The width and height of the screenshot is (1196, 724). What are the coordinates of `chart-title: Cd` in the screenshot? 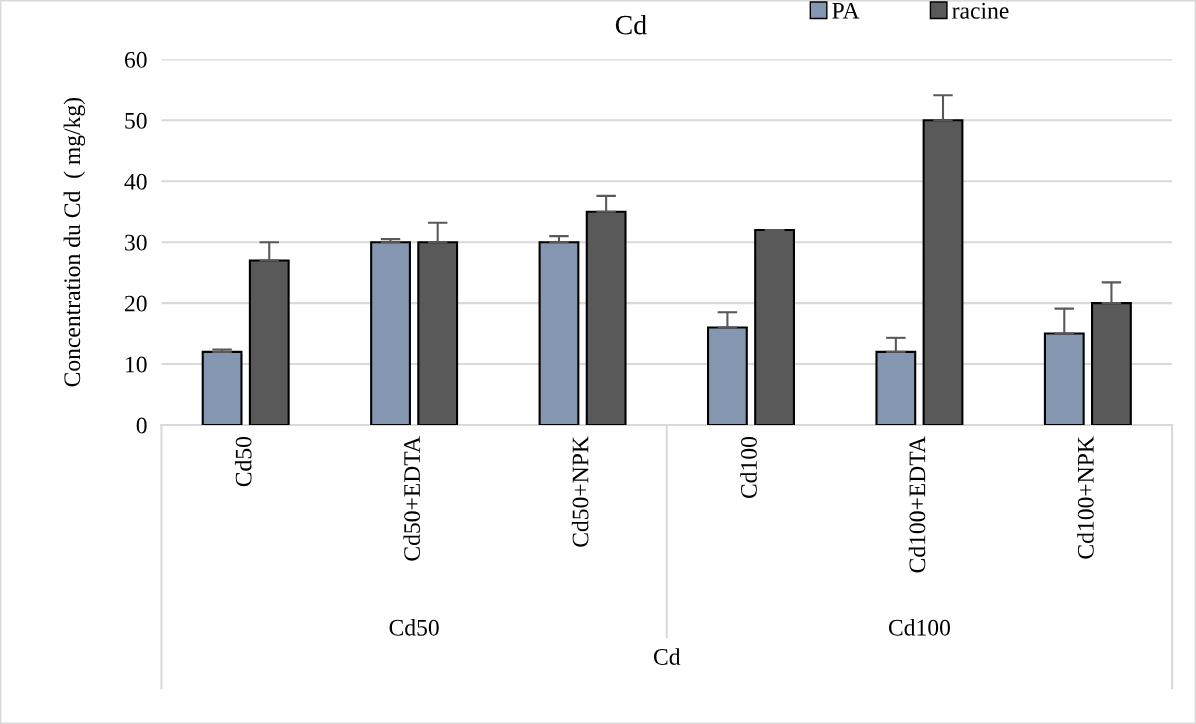 It's located at (631, 24).